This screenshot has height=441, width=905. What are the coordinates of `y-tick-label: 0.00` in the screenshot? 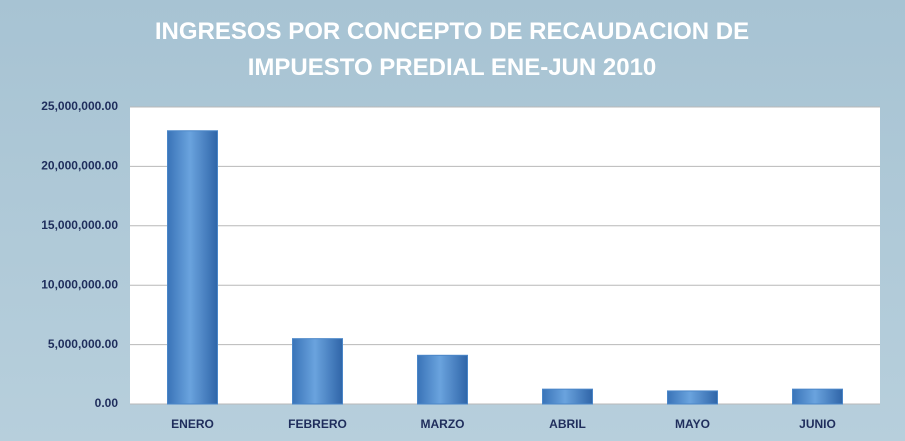 It's located at (107, 403).